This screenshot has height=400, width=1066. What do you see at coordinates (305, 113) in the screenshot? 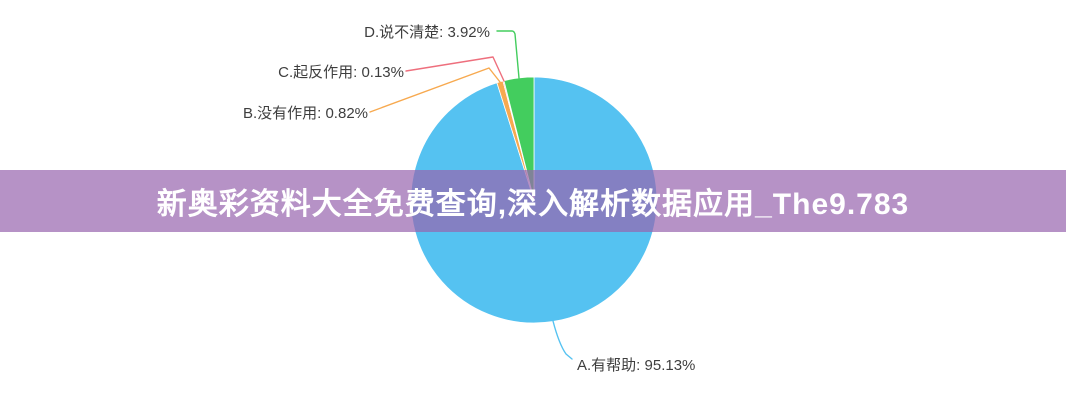
I see `pie-label-b: B.没有作用: 0.82%` at bounding box center [305, 113].